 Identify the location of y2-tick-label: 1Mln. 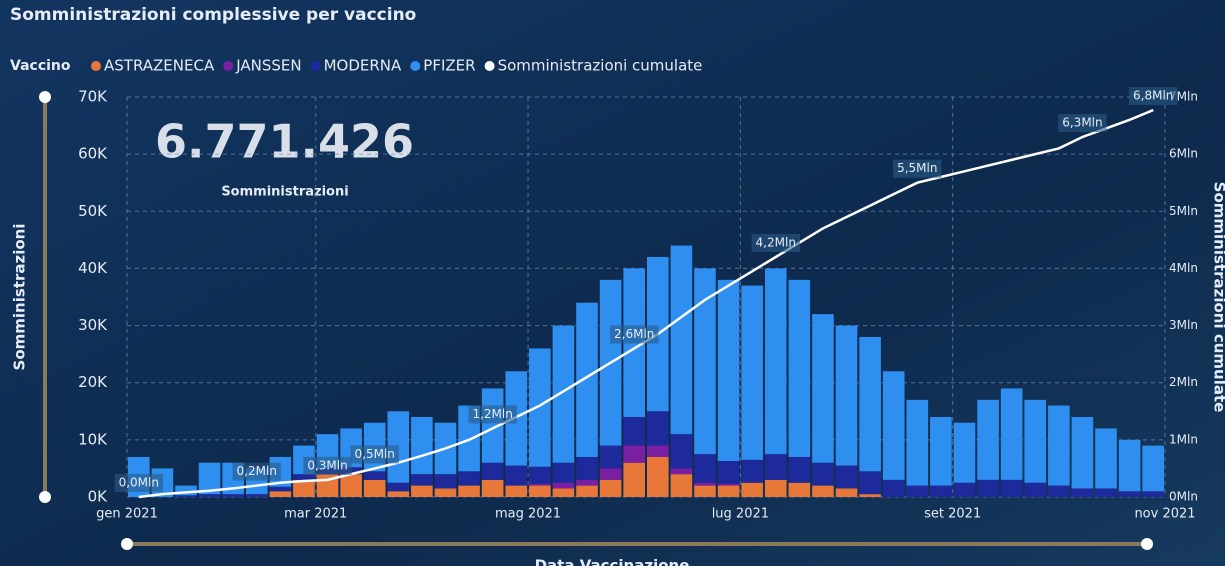
(1183, 439).